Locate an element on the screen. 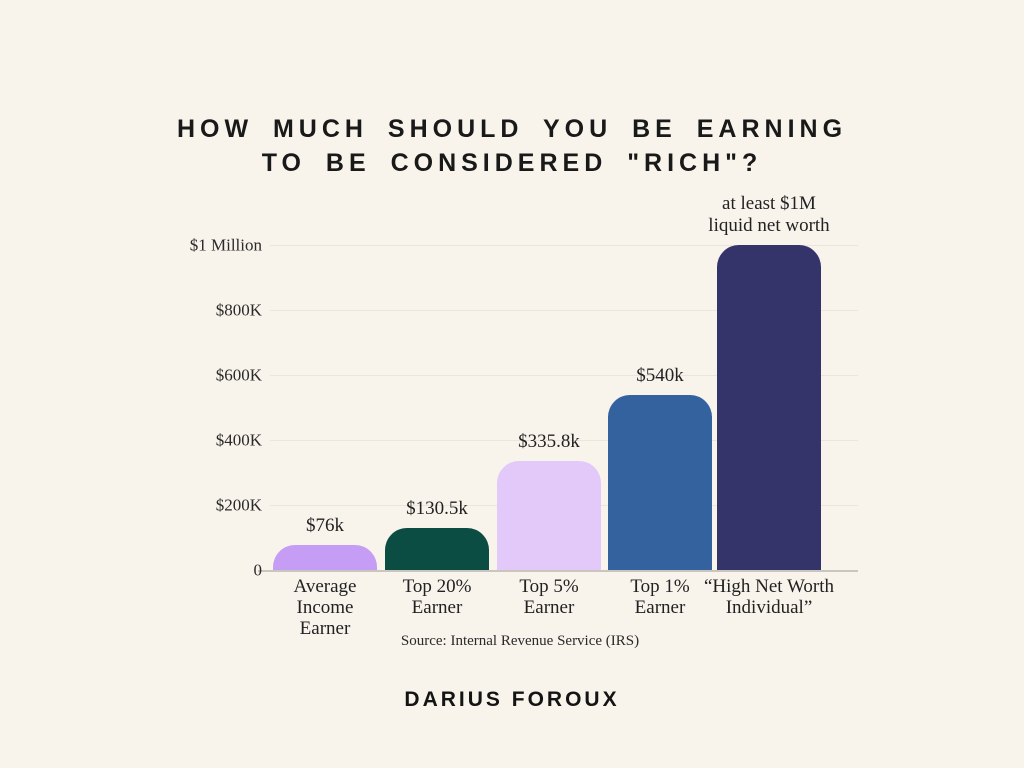 The image size is (1024, 768). x-tick-label: Top 1% Earner is located at coordinates (660, 597).